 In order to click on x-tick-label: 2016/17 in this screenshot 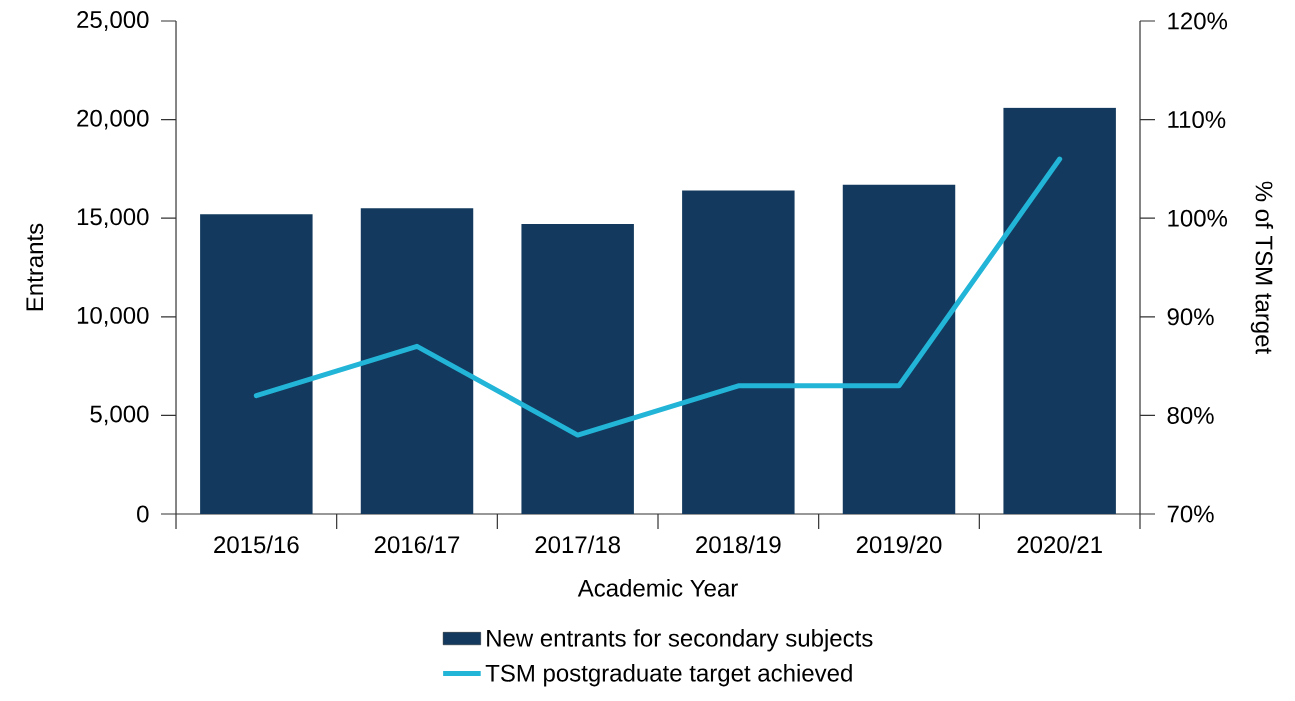, I will do `click(417, 544)`.